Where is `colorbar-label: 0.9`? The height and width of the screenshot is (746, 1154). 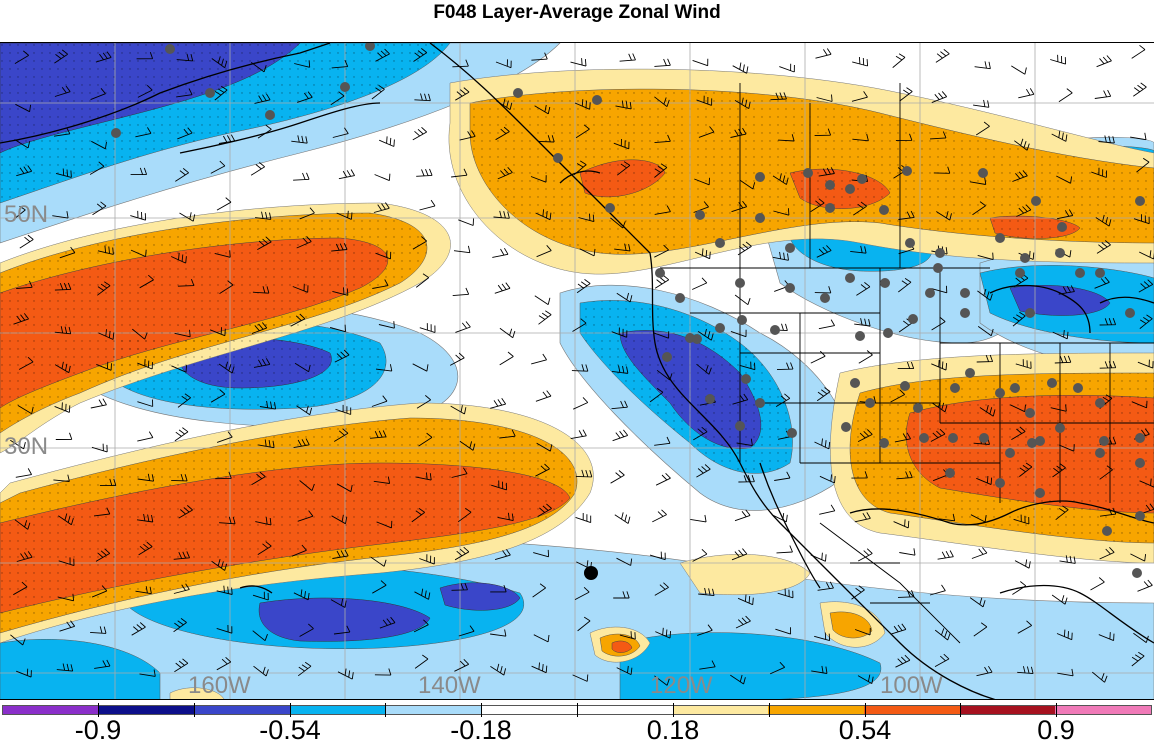 colorbar-label: 0.9 is located at coordinates (1056, 730).